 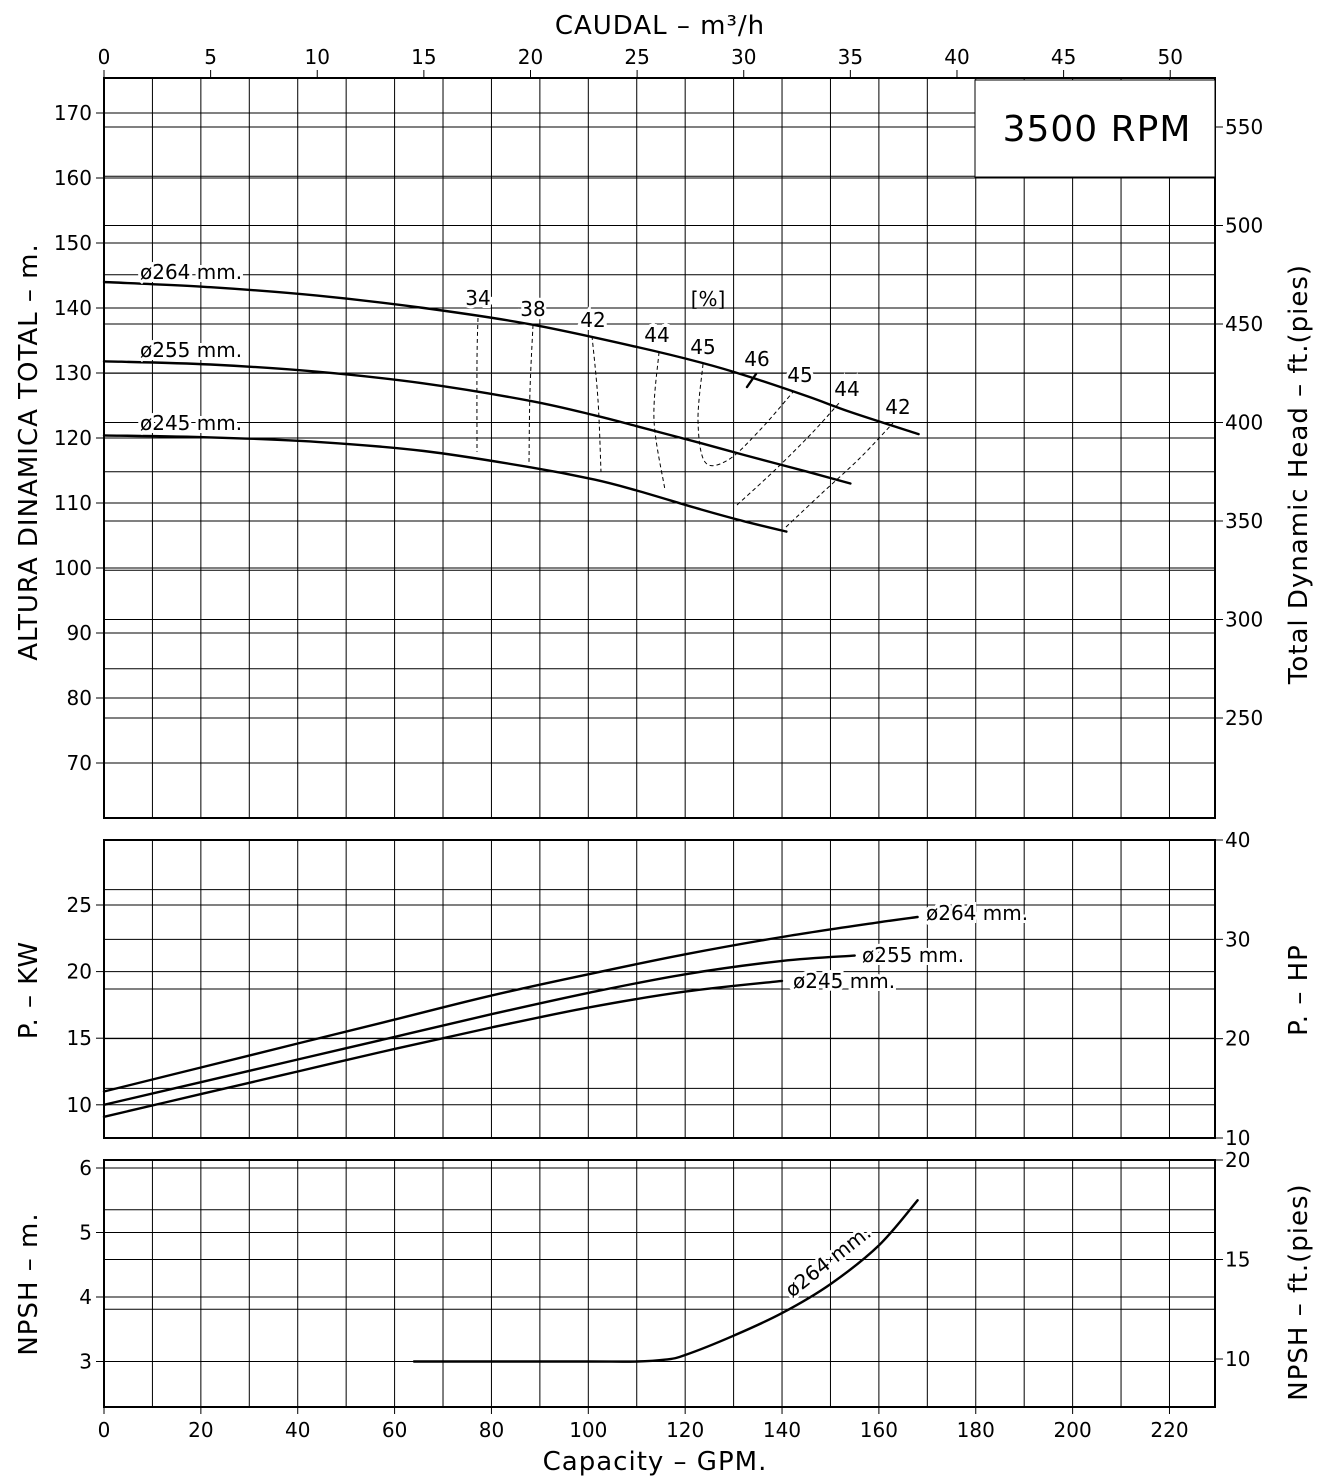 What do you see at coordinates (844, 981) in the screenshot?
I see `power-series-label-245: ø245 mm.` at bounding box center [844, 981].